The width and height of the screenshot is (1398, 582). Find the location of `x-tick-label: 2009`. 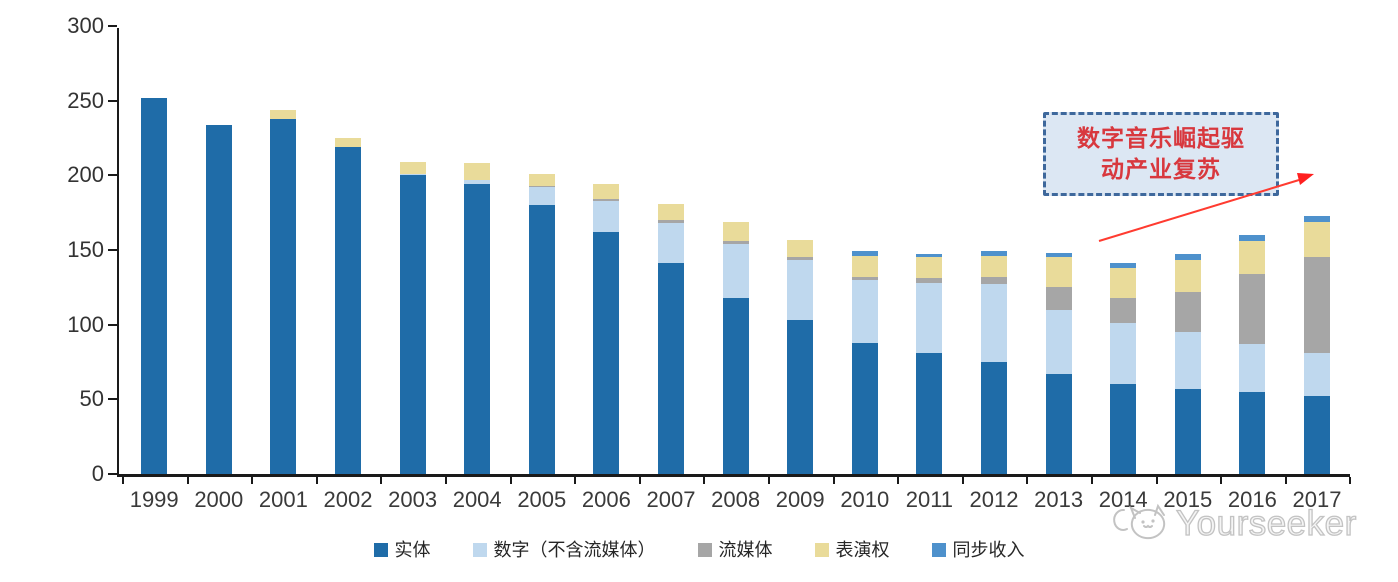

x-tick-label: 2009 is located at coordinates (800, 499).